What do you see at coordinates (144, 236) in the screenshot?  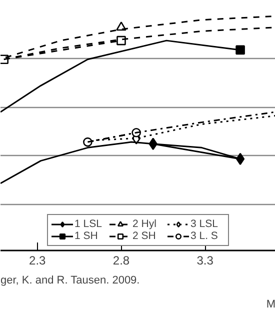 I see `legend-label: 2 SH` at bounding box center [144, 236].